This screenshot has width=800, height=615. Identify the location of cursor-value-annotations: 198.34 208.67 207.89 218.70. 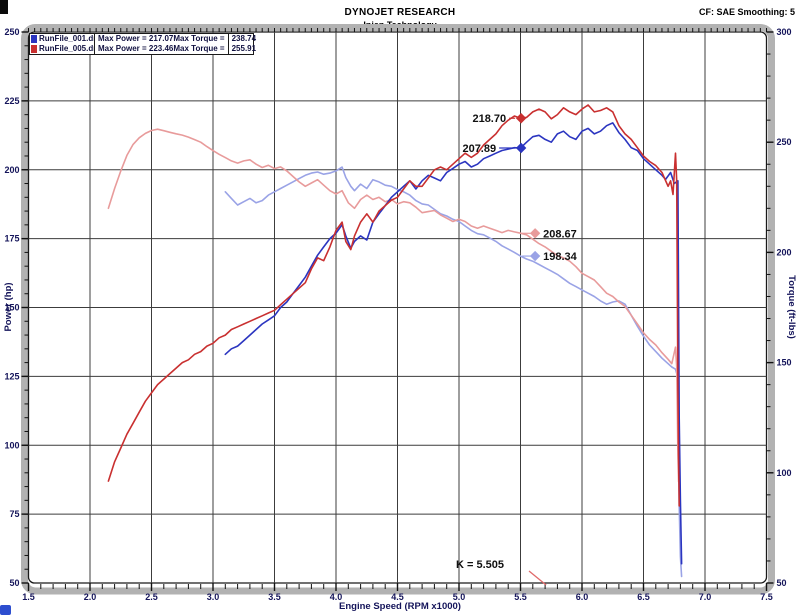
(520, 188).